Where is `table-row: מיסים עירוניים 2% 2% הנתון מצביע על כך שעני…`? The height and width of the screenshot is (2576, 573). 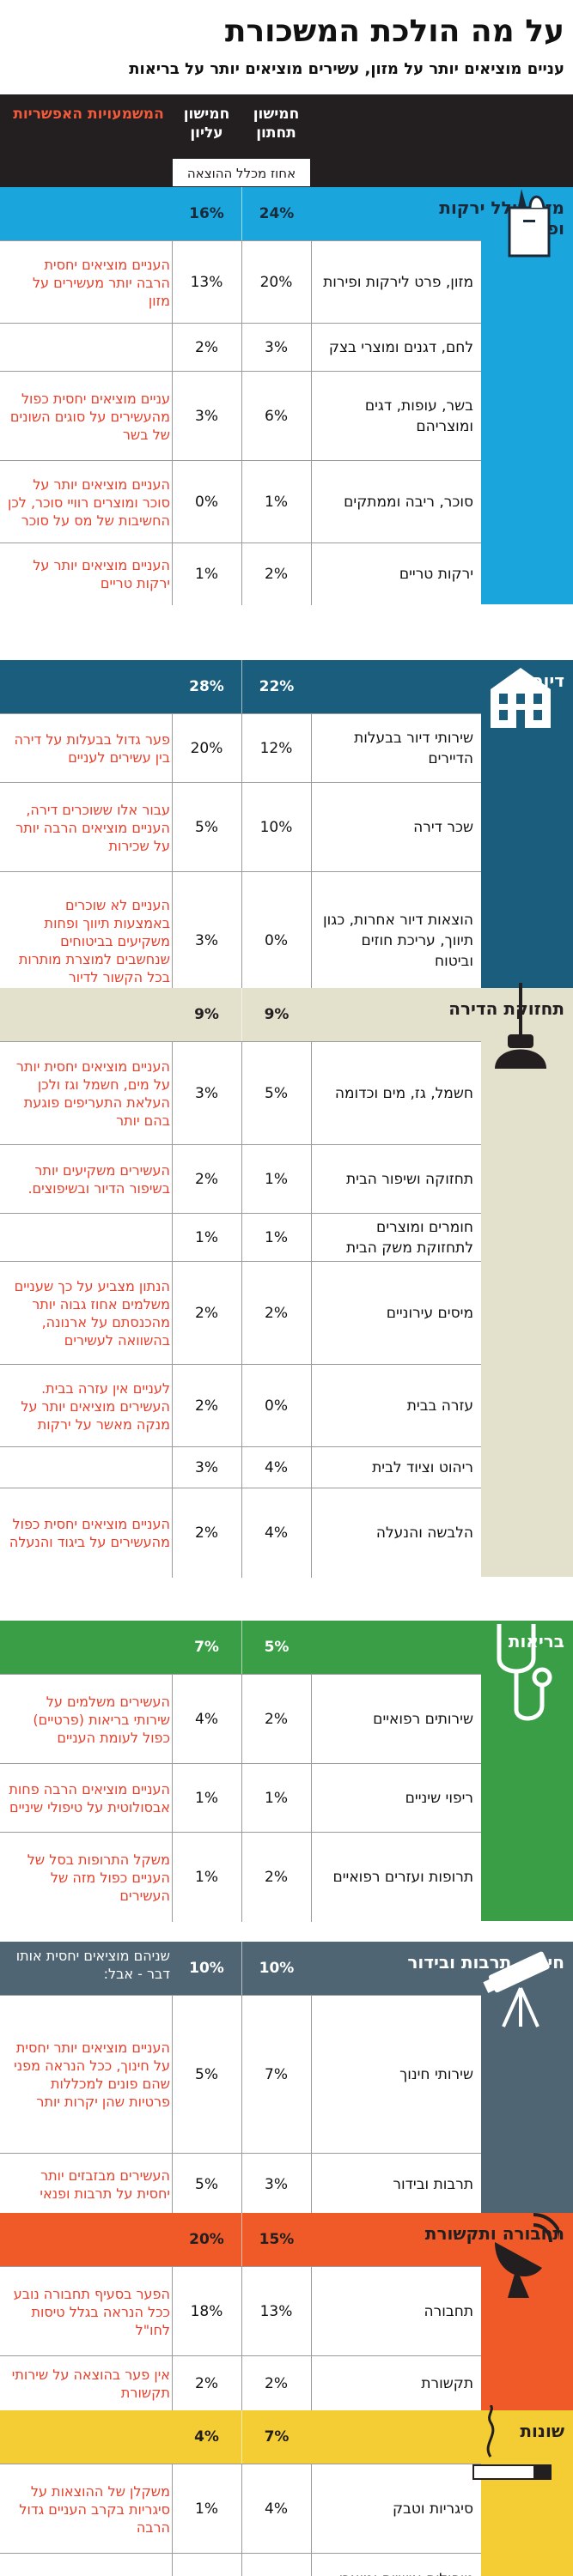
table-row: מיסים עירוניים 2% 2% הנתון מצביע על כך שעני… is located at coordinates (286, 1313).